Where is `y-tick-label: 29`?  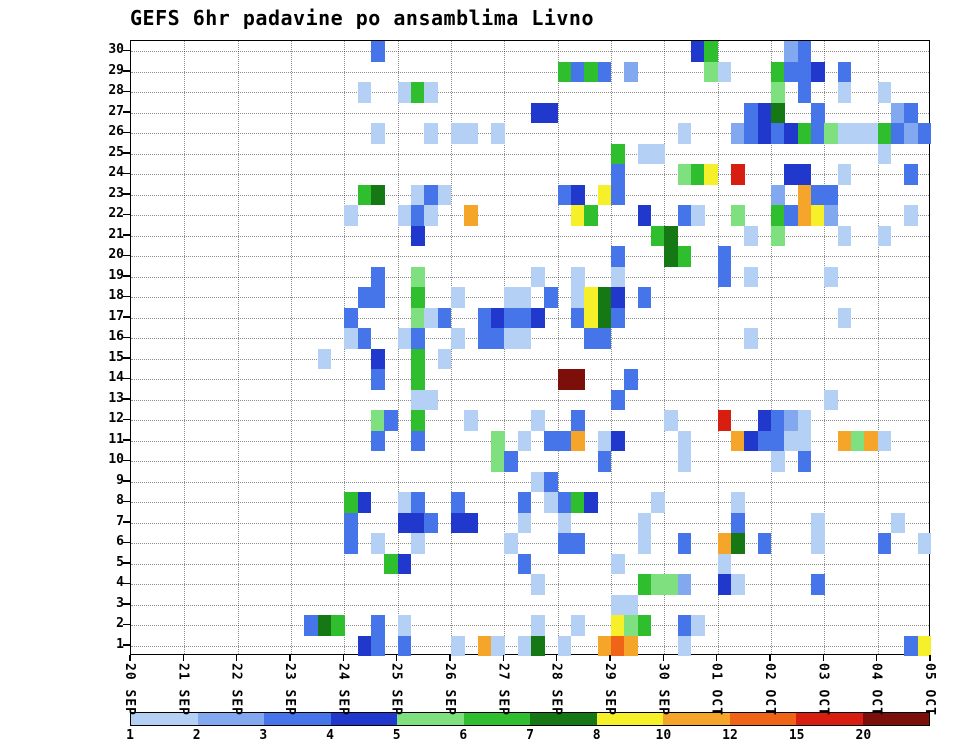 y-tick-label: 29 is located at coordinates (116, 70).